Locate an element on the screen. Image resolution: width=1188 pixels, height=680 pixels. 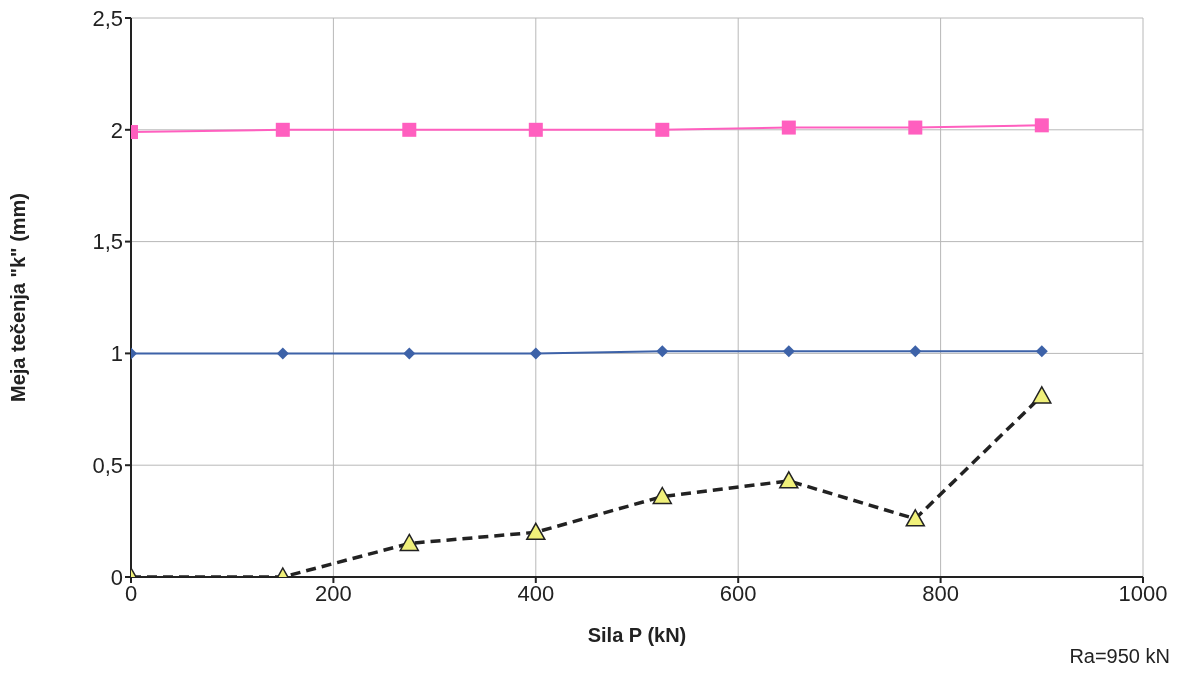
y-tick-label: 2 is located at coordinates (116, 130).